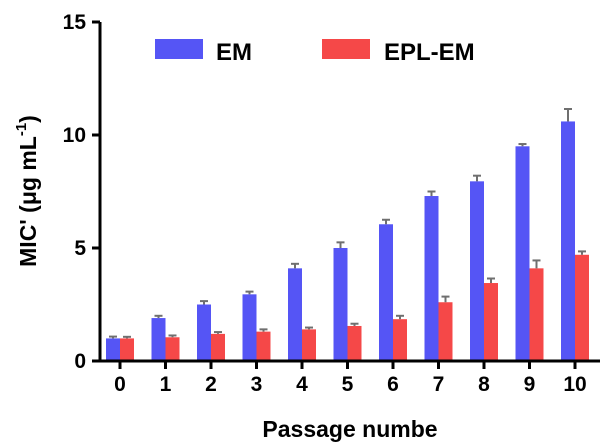  Describe the element at coordinates (429, 52) in the screenshot. I see `legend-label-epl-em: EPL-EM` at that location.